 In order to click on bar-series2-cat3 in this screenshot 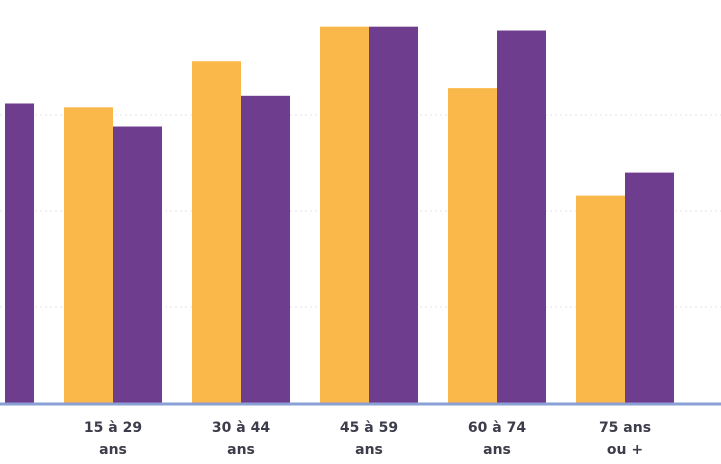, I will do `click(393, 215)`.